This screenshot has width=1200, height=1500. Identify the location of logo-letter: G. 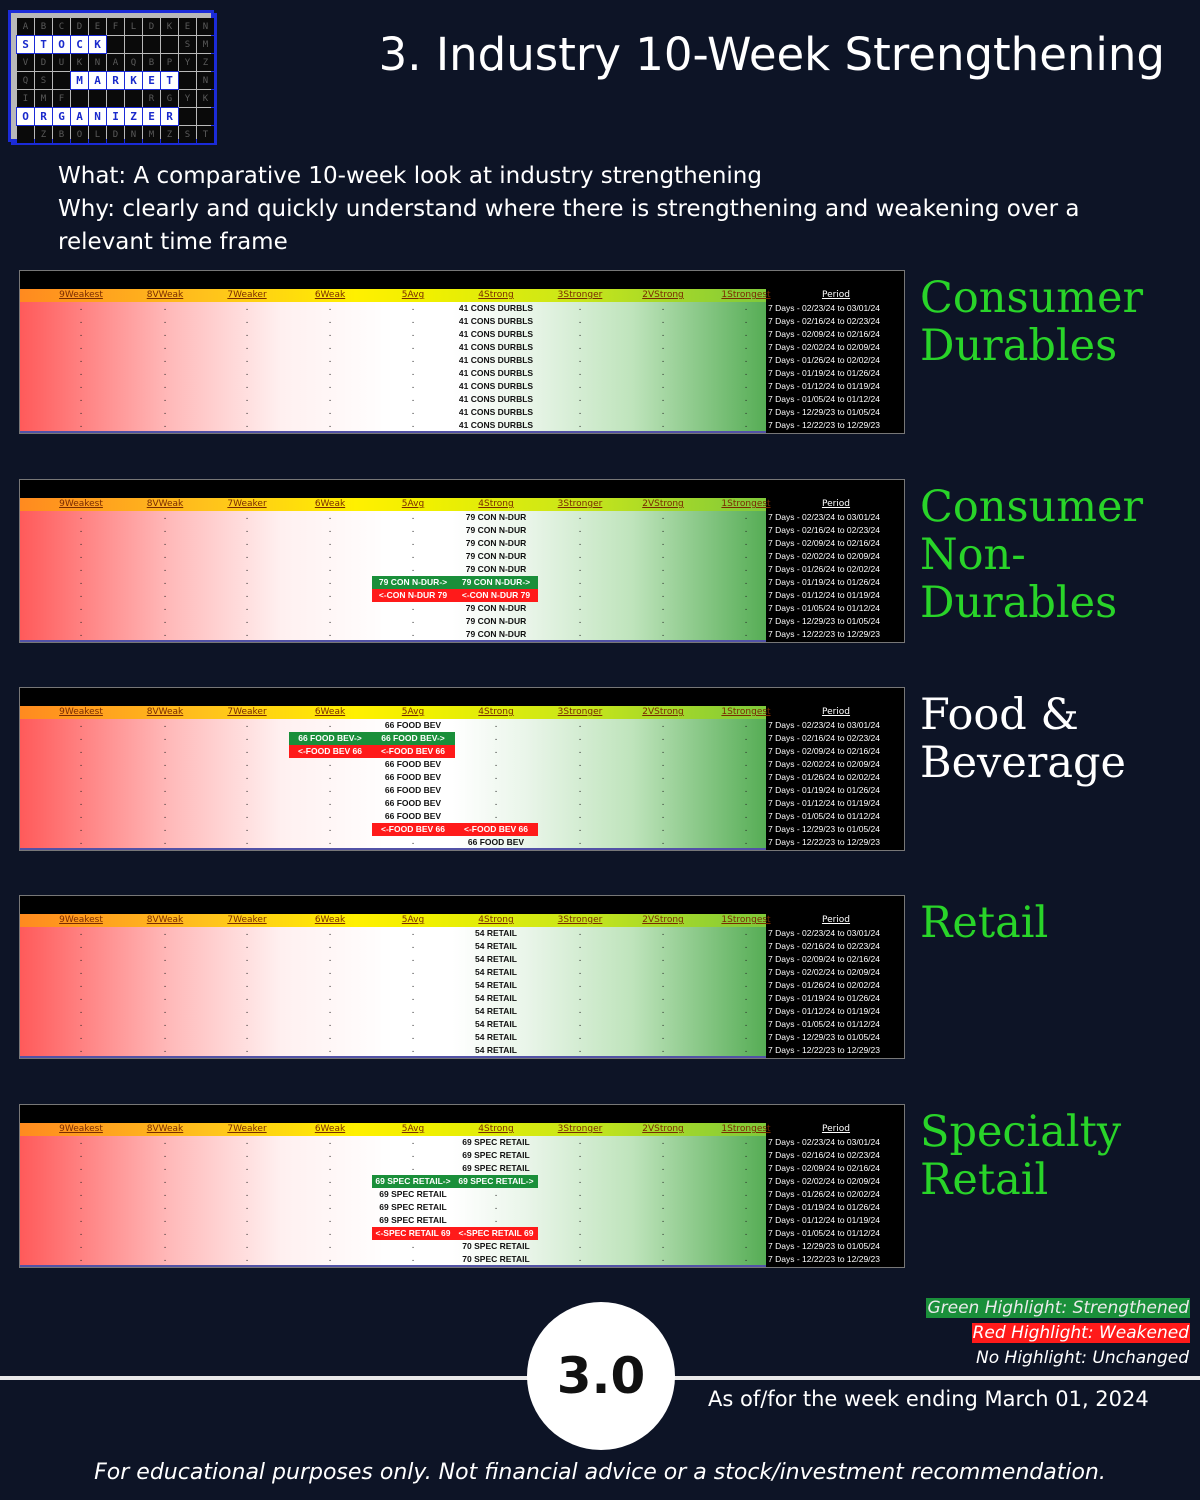
(61, 116).